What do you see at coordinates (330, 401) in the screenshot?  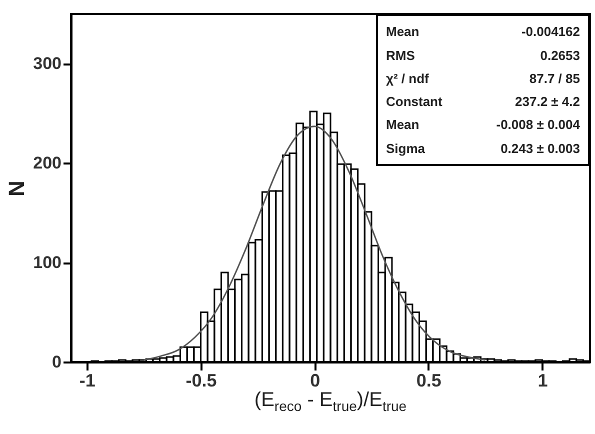 I see `x-axis-title: (E$_{reco}$ - E$_{true}$)/E$_{true}$` at bounding box center [330, 401].